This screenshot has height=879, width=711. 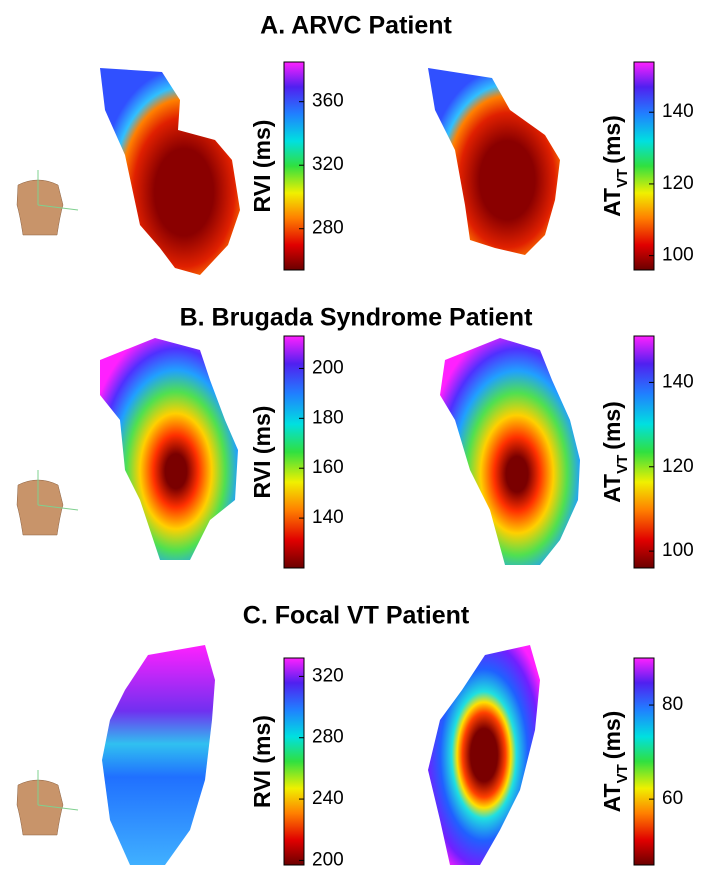 I want to click on panel-title: B. Brugada Syndrome Patient, so click(x=357, y=318).